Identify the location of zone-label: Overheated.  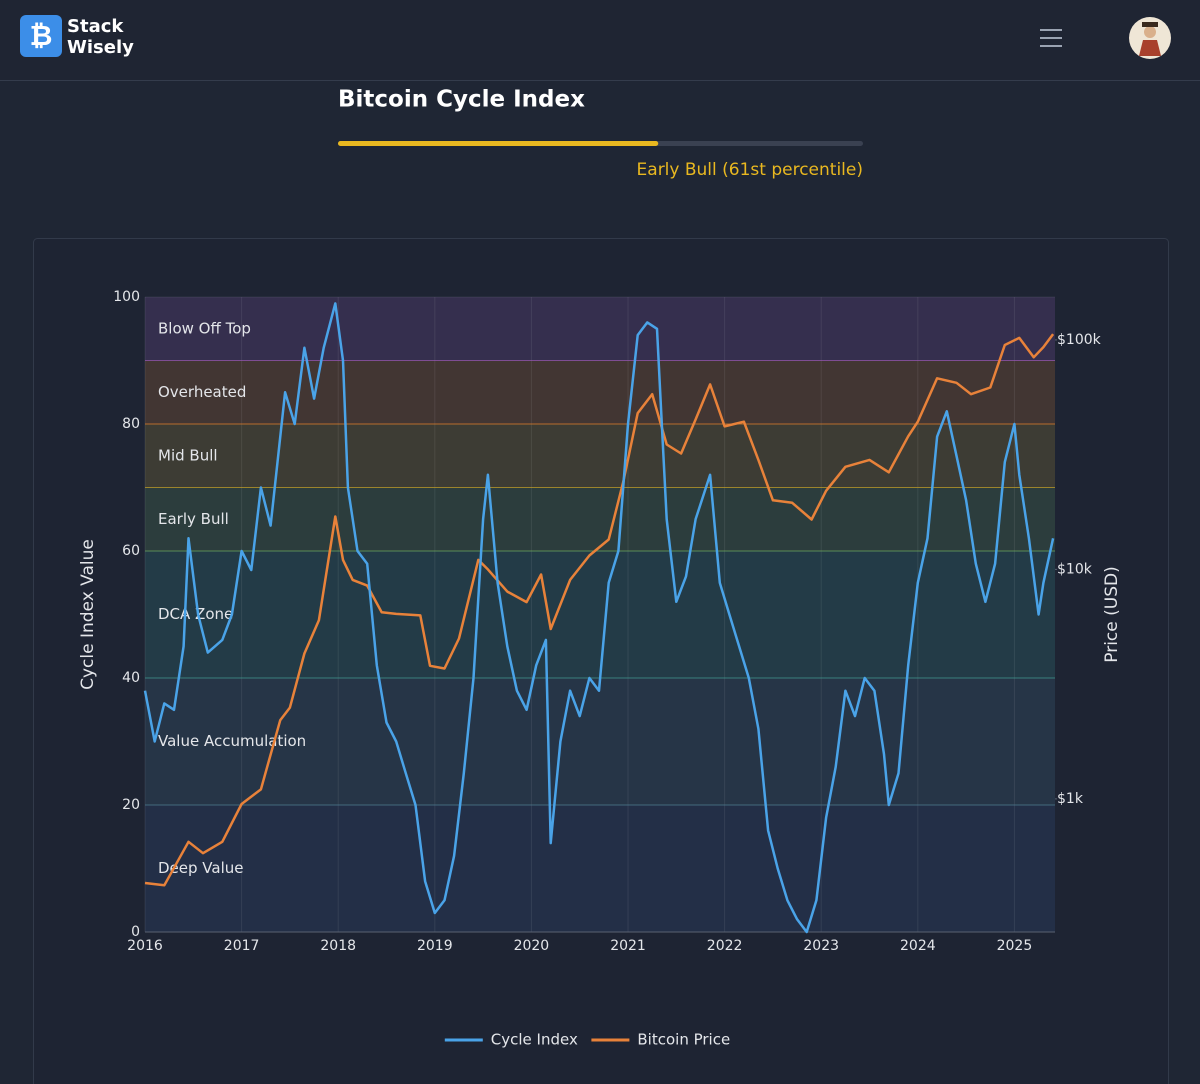
(202, 392).